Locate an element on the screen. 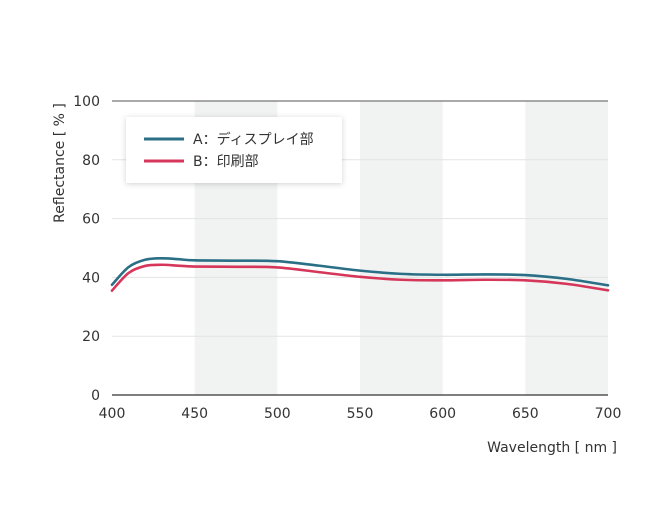  series-lines is located at coordinates (360, 274).